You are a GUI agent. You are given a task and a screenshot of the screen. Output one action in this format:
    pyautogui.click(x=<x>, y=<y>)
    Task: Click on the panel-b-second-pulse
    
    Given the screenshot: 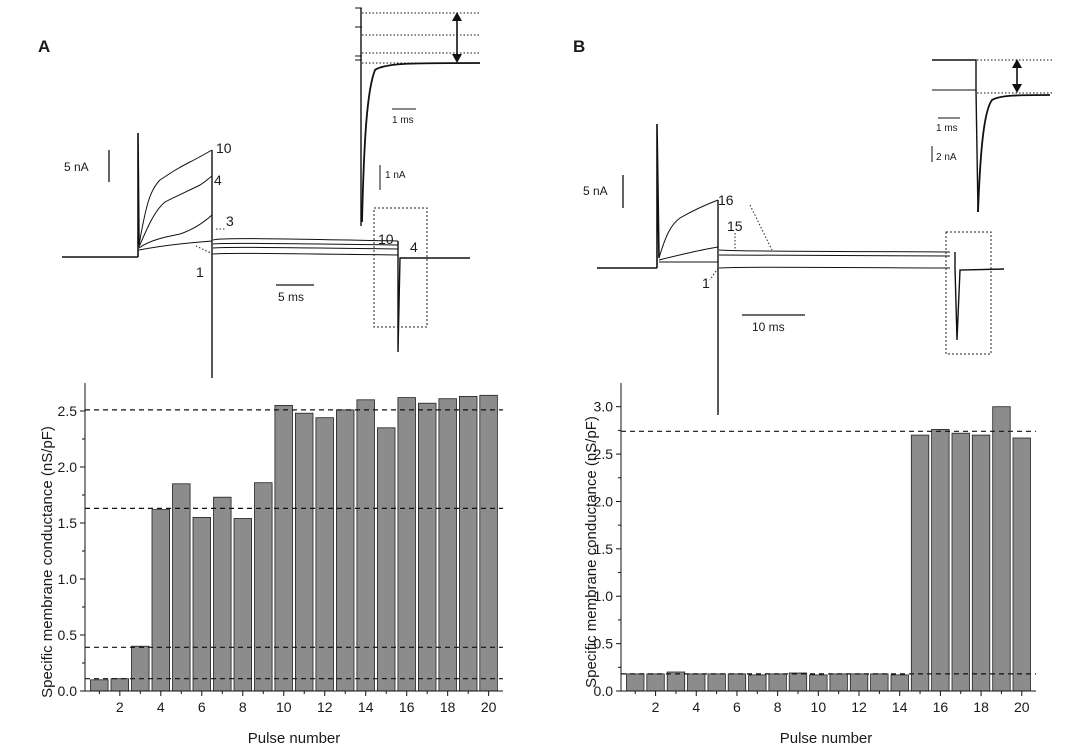 What is the action you would take?
    pyautogui.click(x=979, y=296)
    